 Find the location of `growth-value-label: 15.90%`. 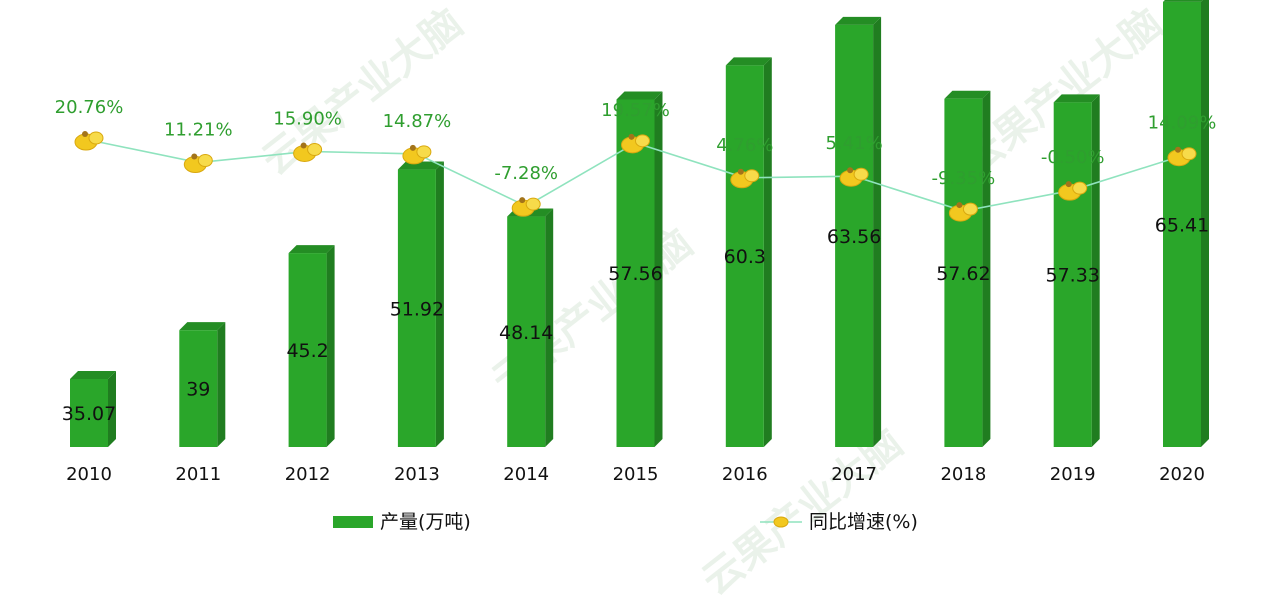

growth-value-label: 15.90% is located at coordinates (307, 118).